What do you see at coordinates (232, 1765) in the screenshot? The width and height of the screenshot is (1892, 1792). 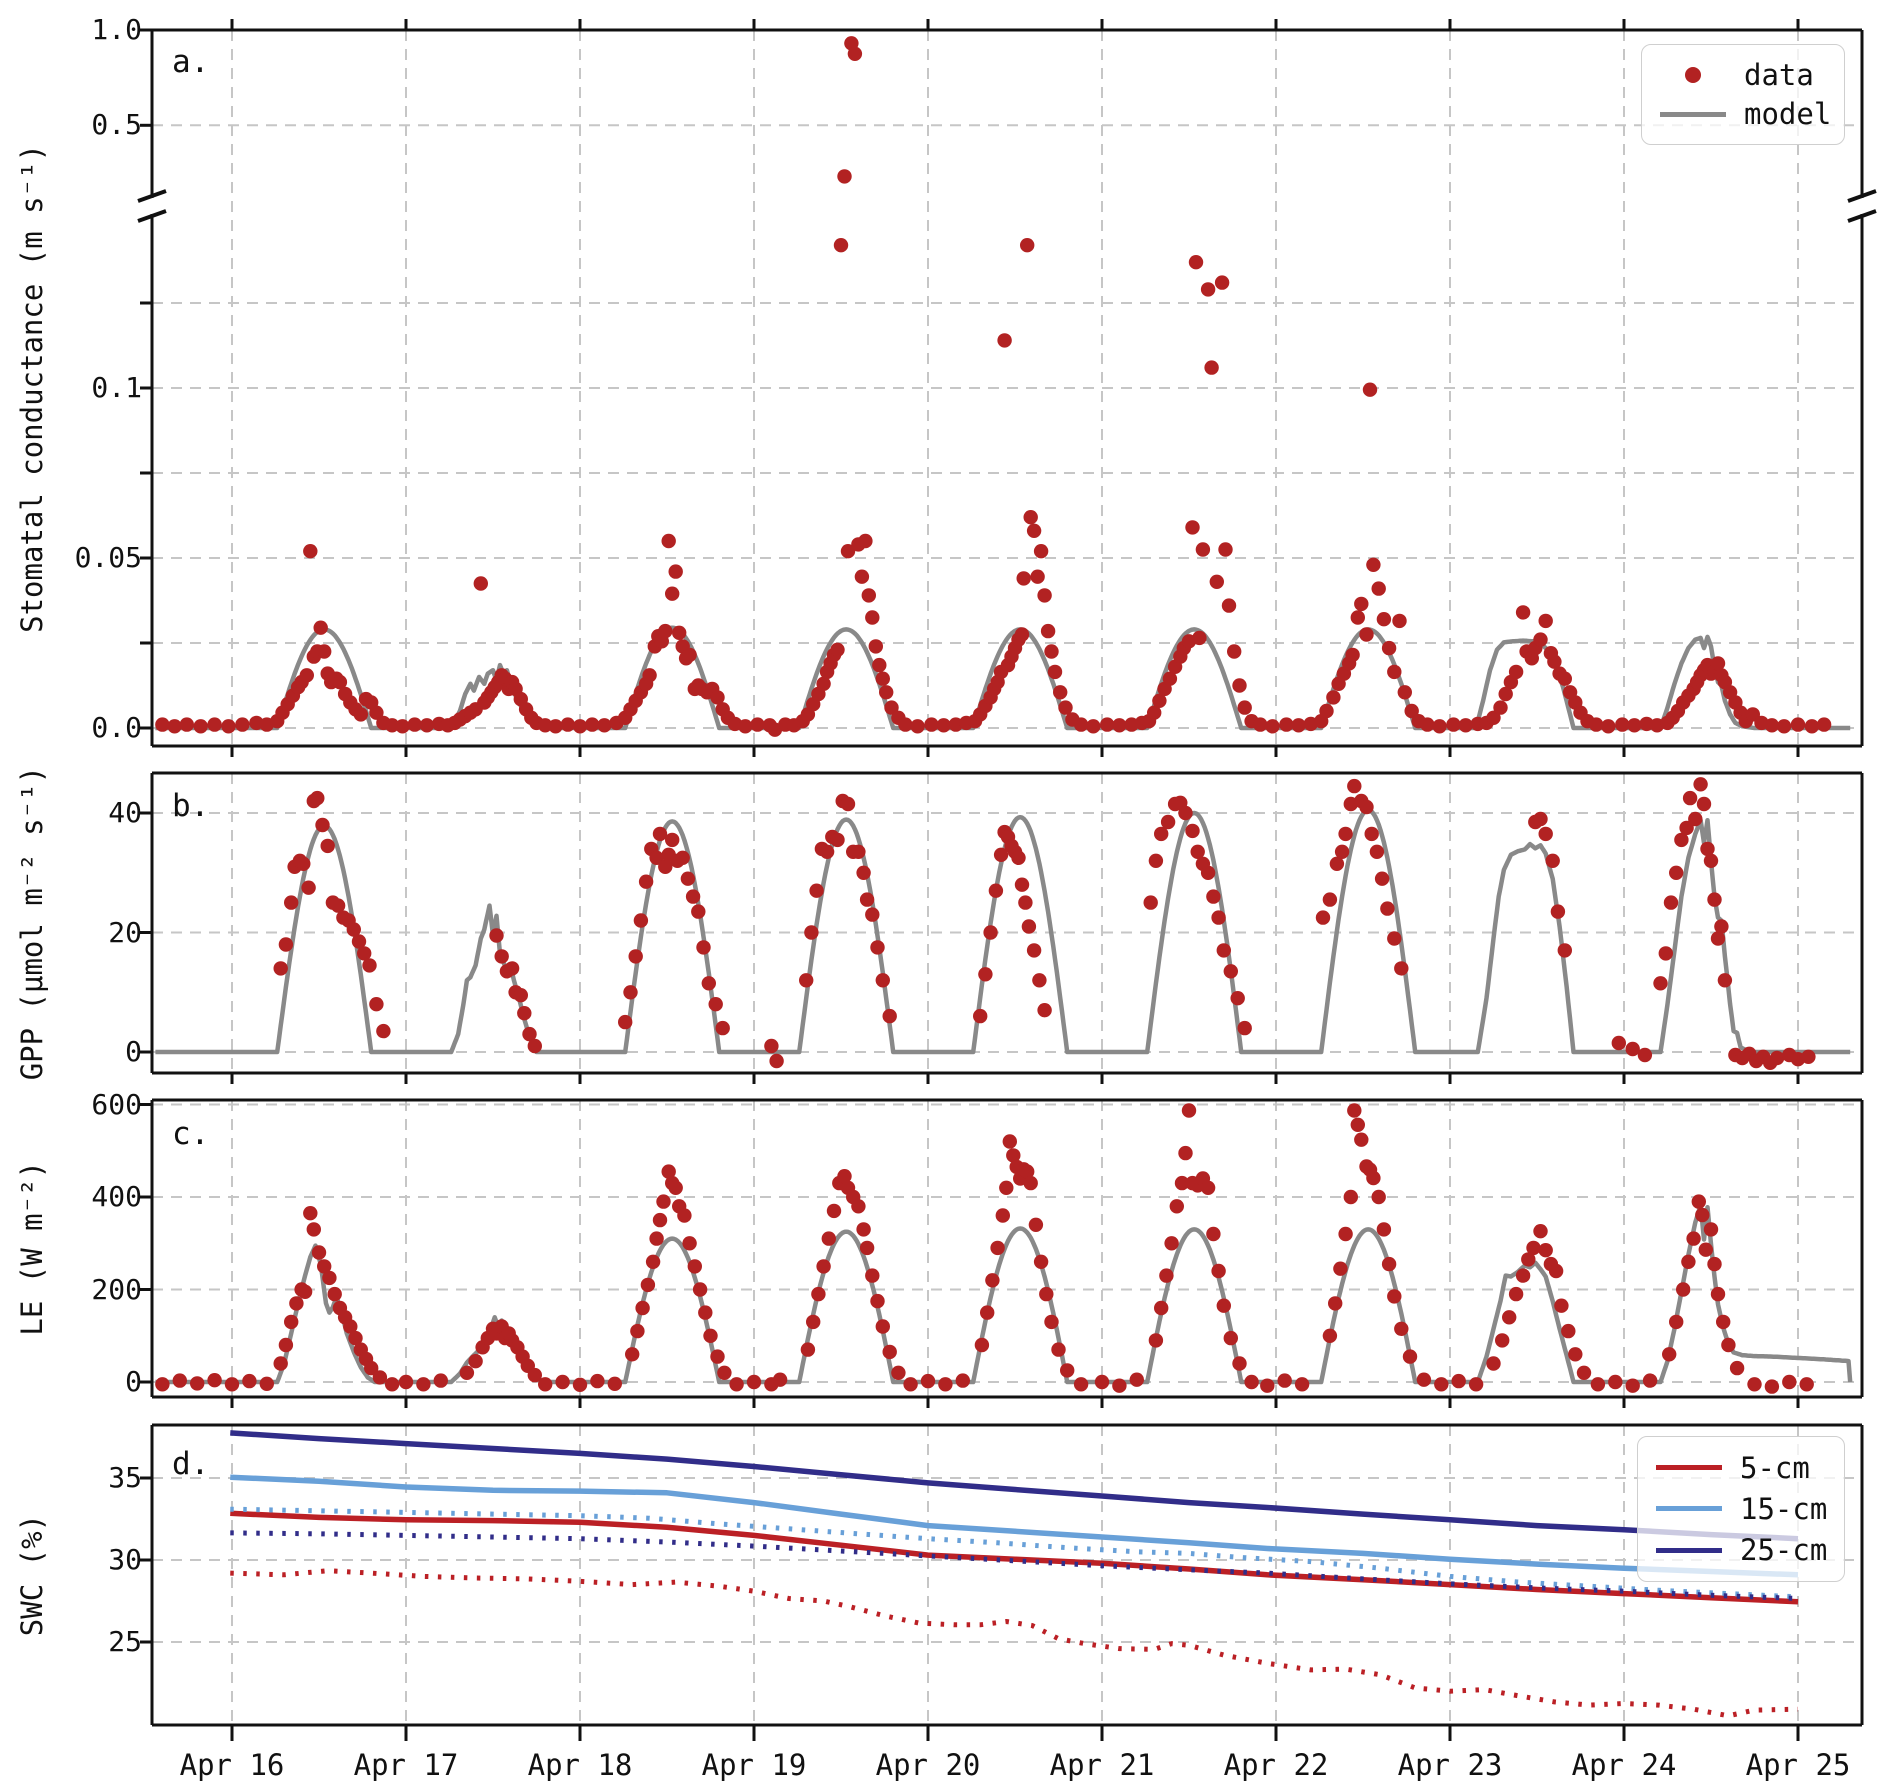 I see `x-tick-label-Apr-16: Apr 16` at bounding box center [232, 1765].